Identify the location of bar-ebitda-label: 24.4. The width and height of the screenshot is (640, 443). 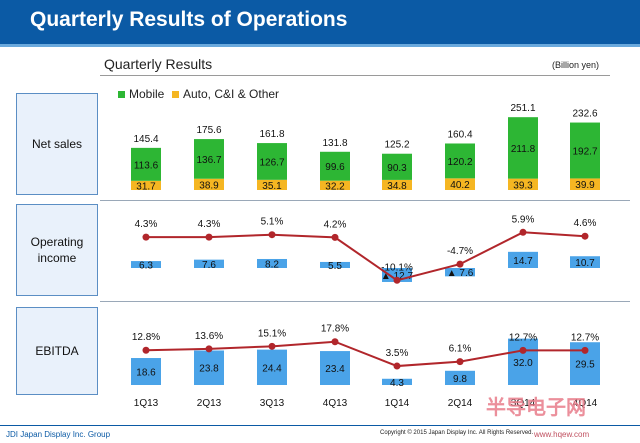
(272, 368).